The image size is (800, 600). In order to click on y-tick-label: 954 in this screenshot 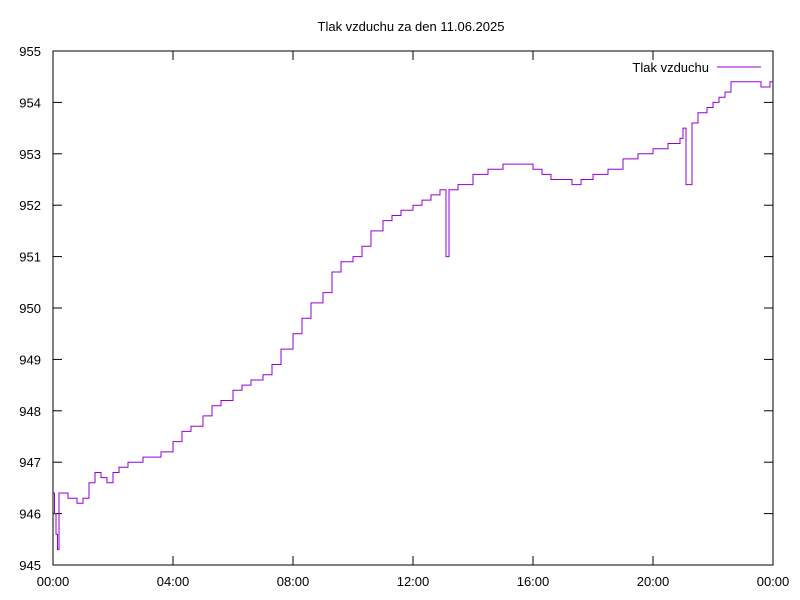, I will do `click(30, 102)`.